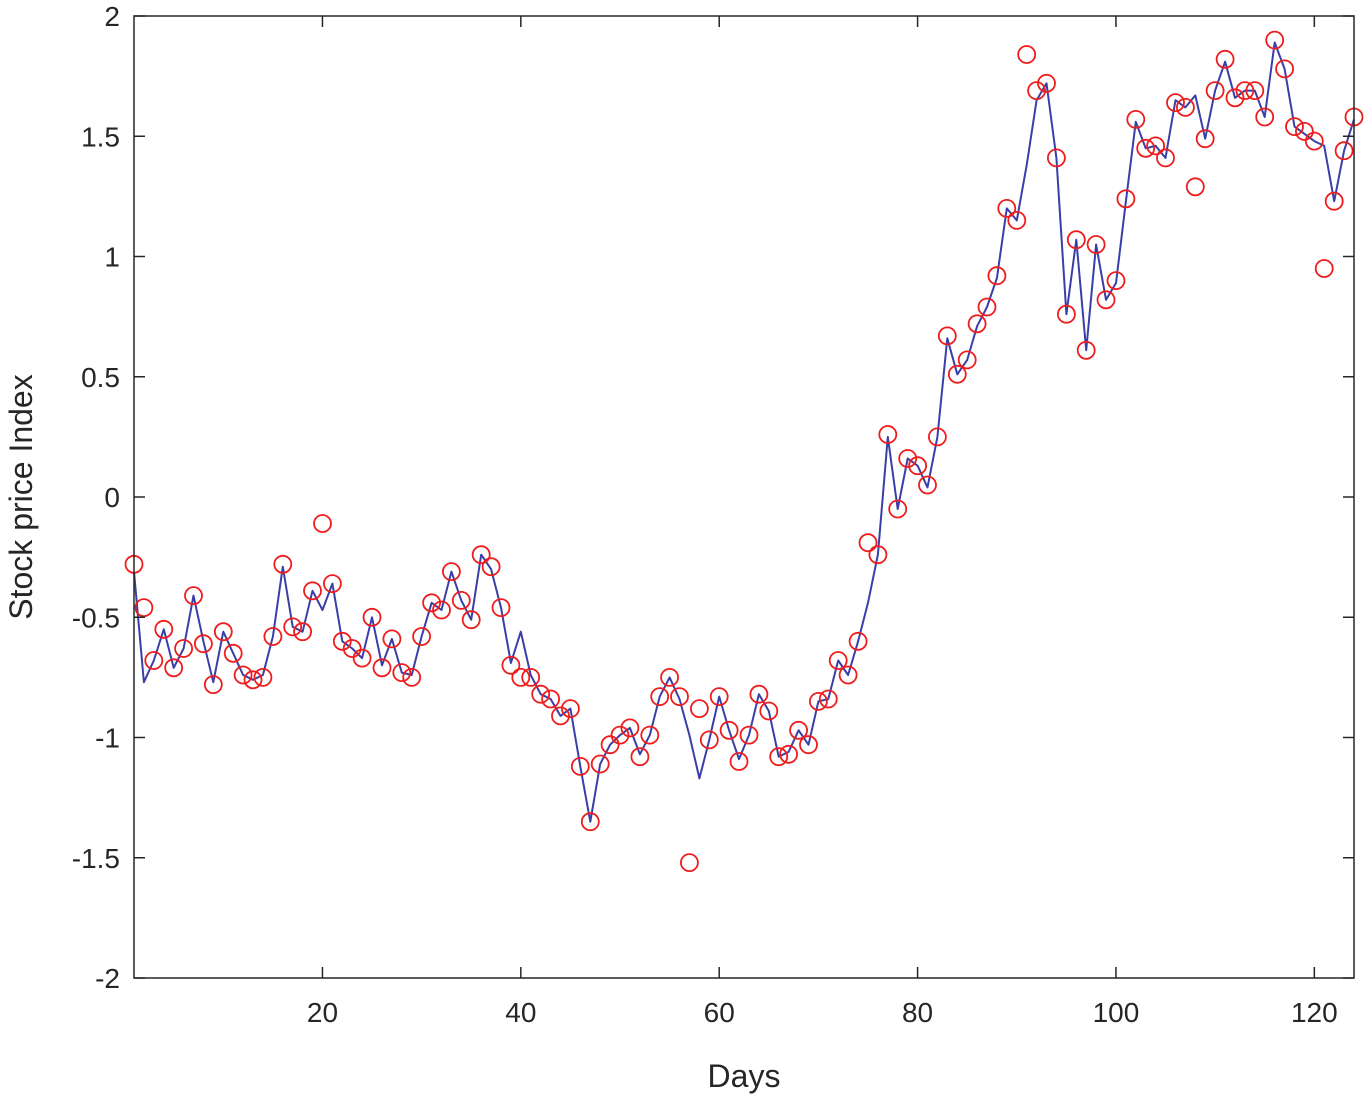 The height and width of the screenshot is (1098, 1366). Describe the element at coordinates (112, 257) in the screenshot. I see `y-tick-label: 1` at that location.